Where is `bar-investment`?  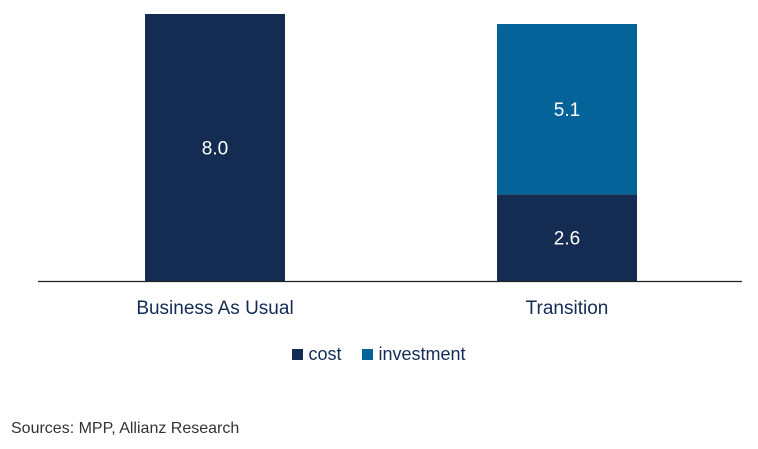
bar-investment is located at coordinates (567, 109).